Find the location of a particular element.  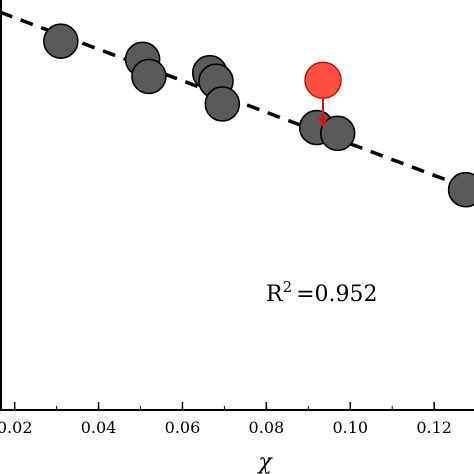

highlight-point is located at coordinates (323, 80).